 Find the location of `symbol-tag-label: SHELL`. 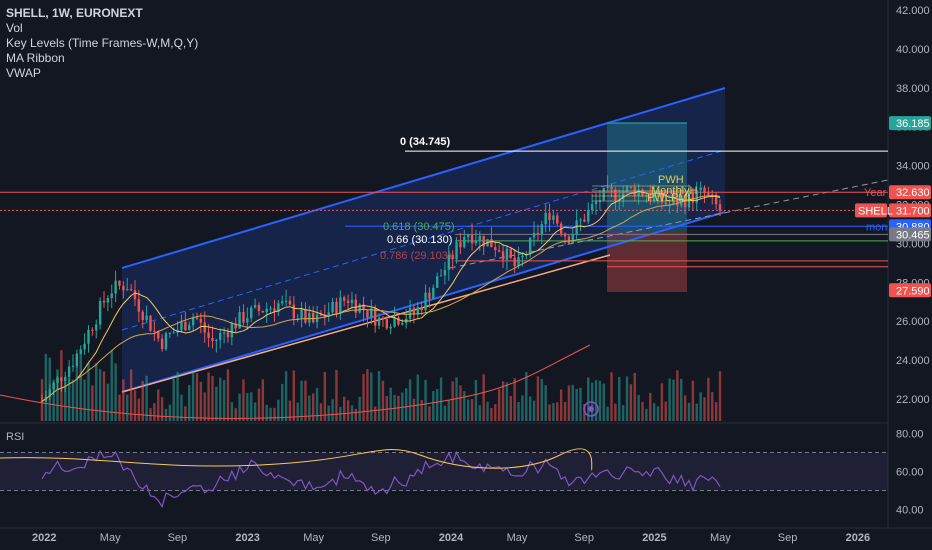

symbol-tag-label: SHELL is located at coordinates (875, 211).